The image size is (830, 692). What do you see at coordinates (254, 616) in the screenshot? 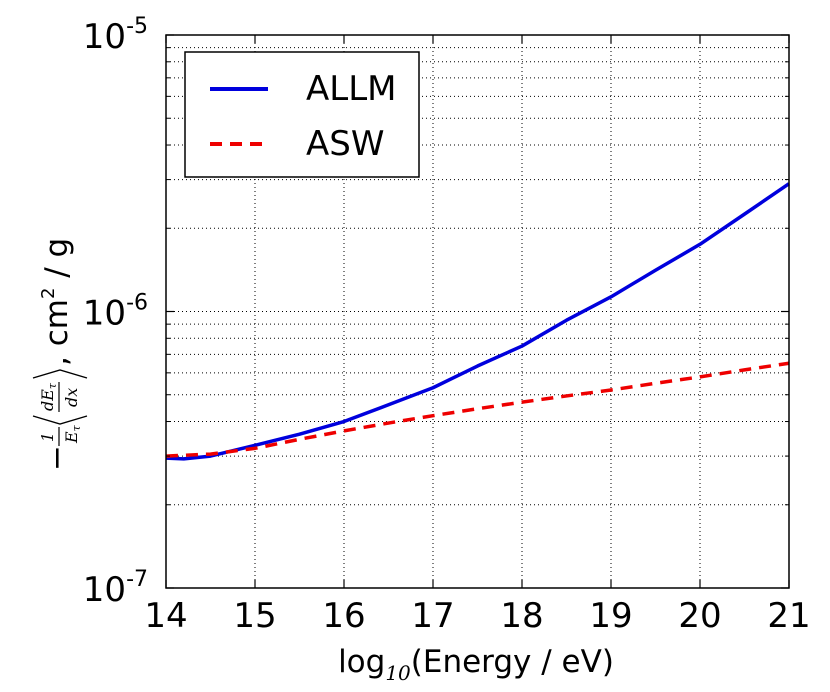
I see `x-tick-label: 15` at bounding box center [254, 616].